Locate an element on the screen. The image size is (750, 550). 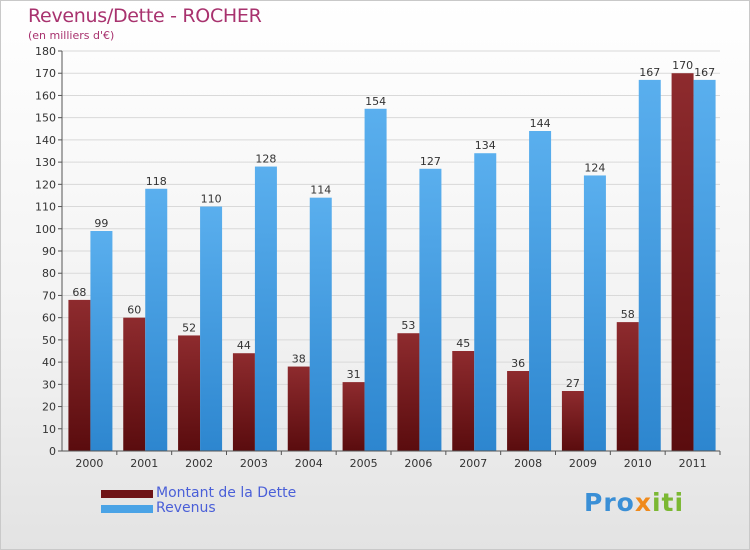
y-tick-label: 120 is located at coordinates (45, 184).